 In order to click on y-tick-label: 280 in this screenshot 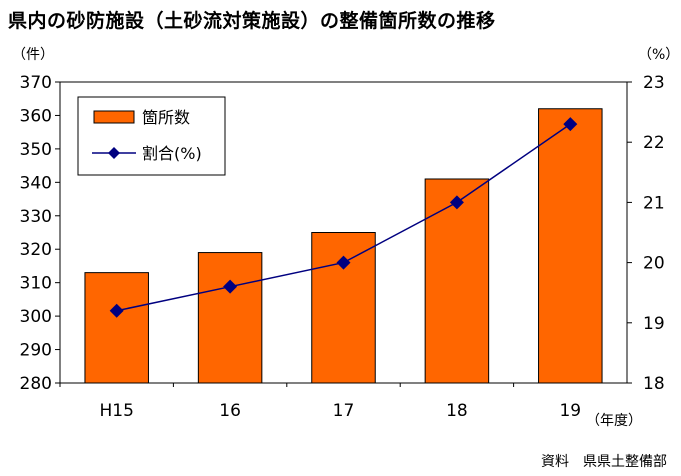, I will do `click(36, 384)`.